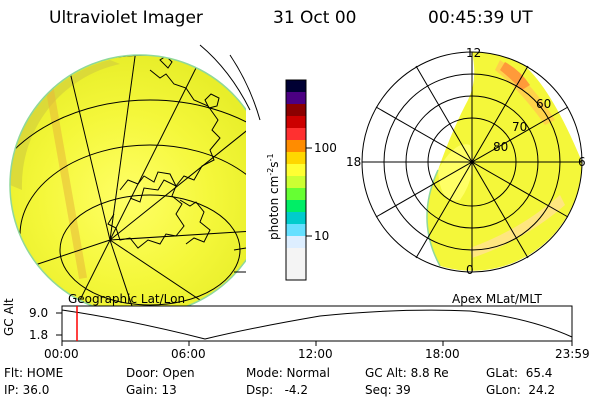 The width and height of the screenshot is (600, 400). I want to click on mlat-label-80: 80, so click(501, 147).